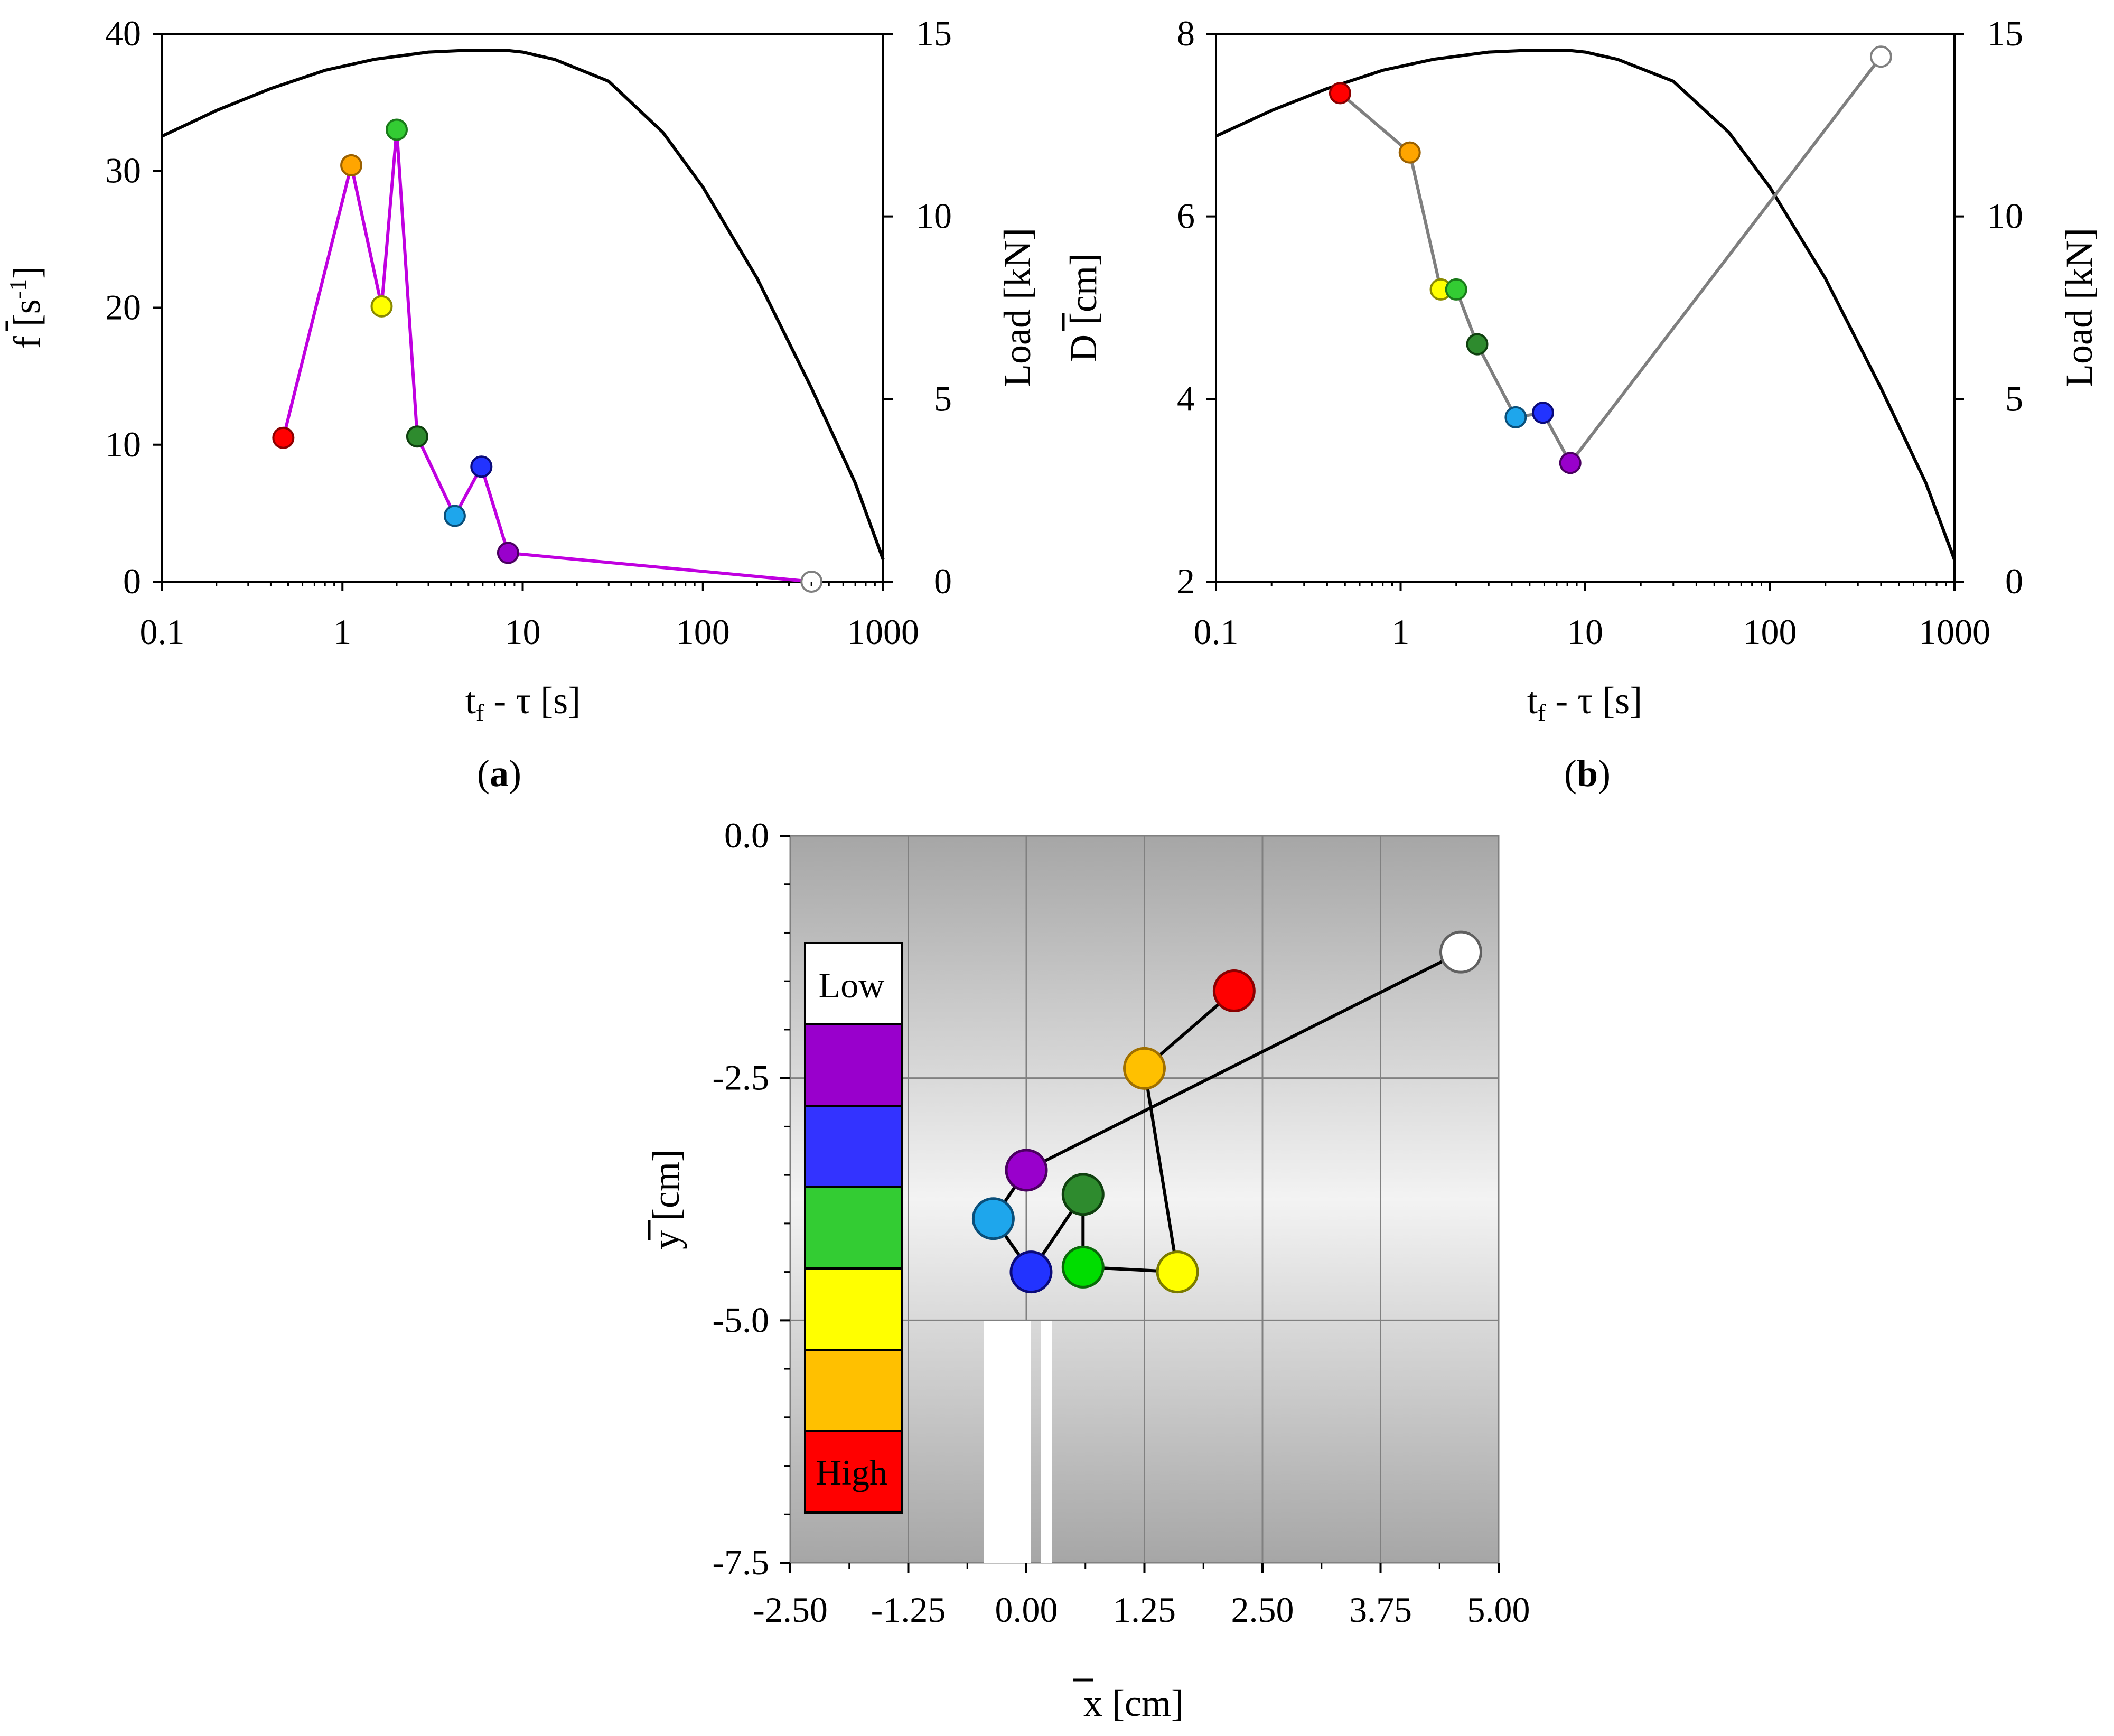  Describe the element at coordinates (746, 835) in the screenshot. I see `panel-c-y-tick-label: 0.0` at that location.